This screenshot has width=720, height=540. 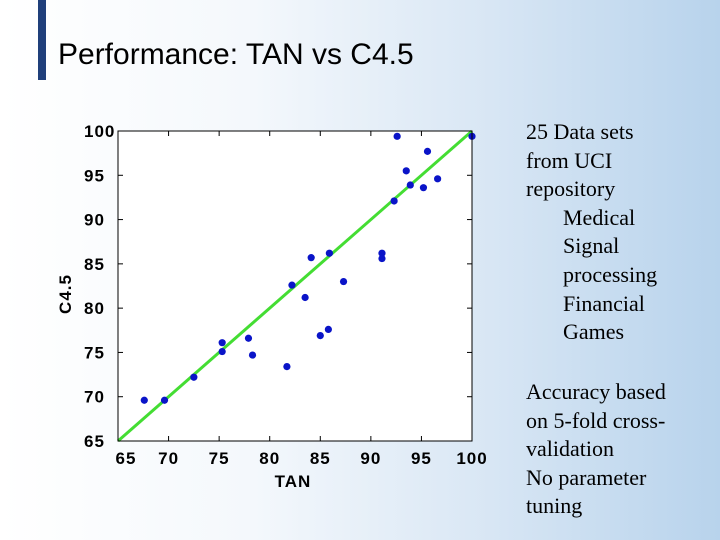 What do you see at coordinates (126, 458) in the screenshot?
I see `x-tick-label: 65` at bounding box center [126, 458].